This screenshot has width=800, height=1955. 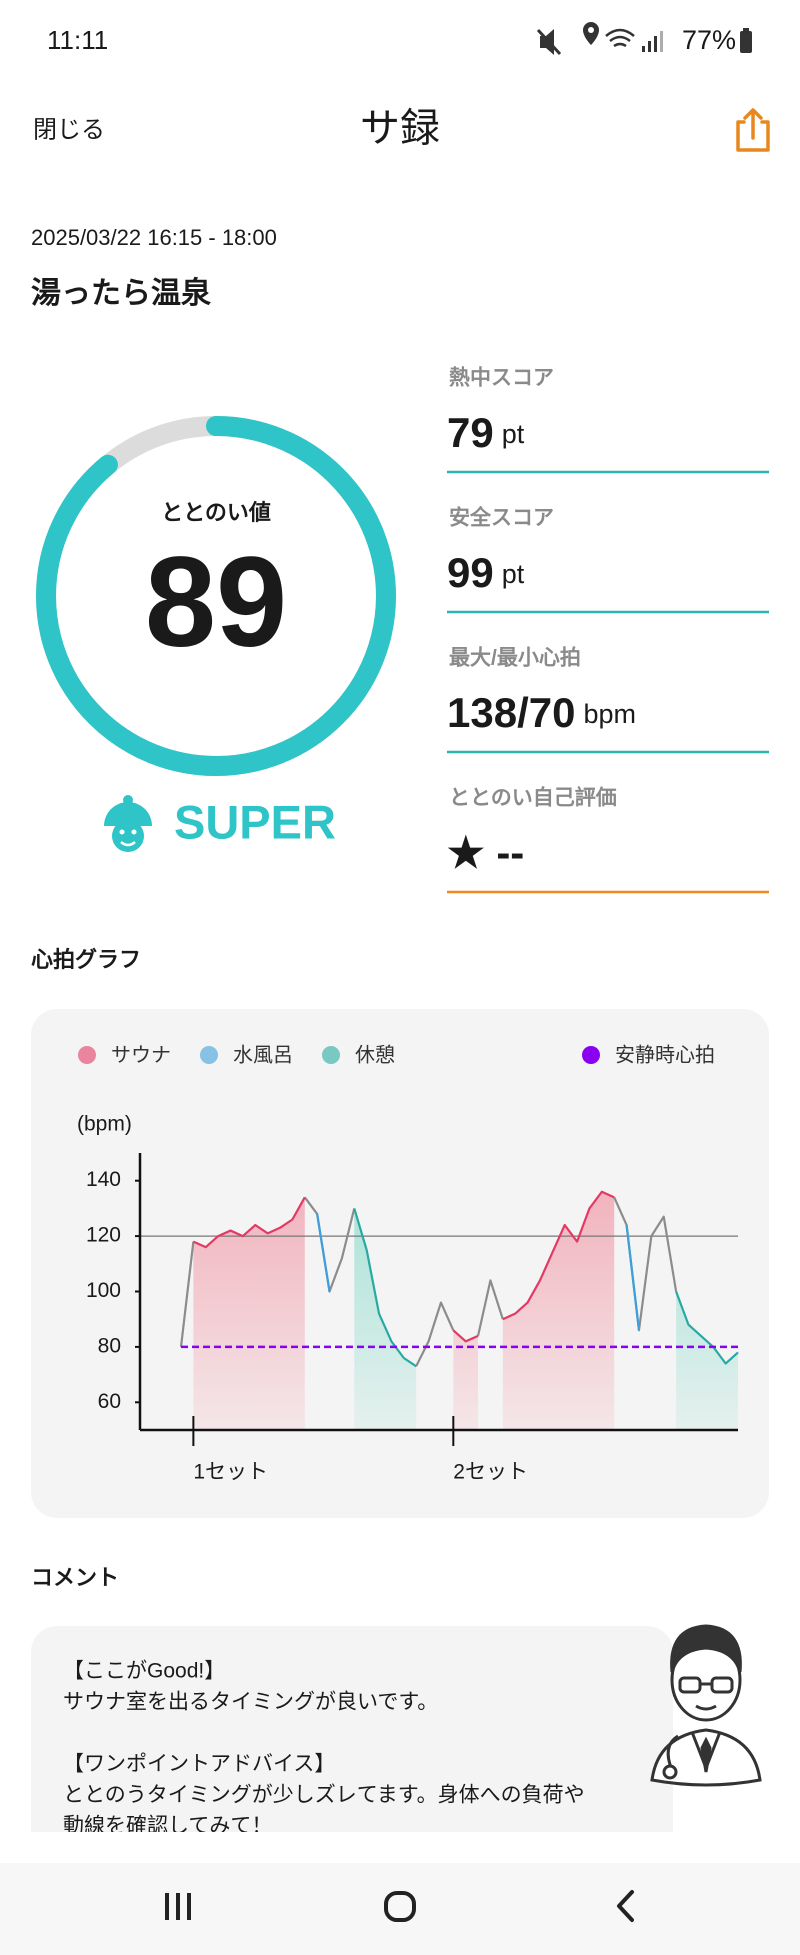 I want to click on nav-bar, so click(x=400, y=1909).